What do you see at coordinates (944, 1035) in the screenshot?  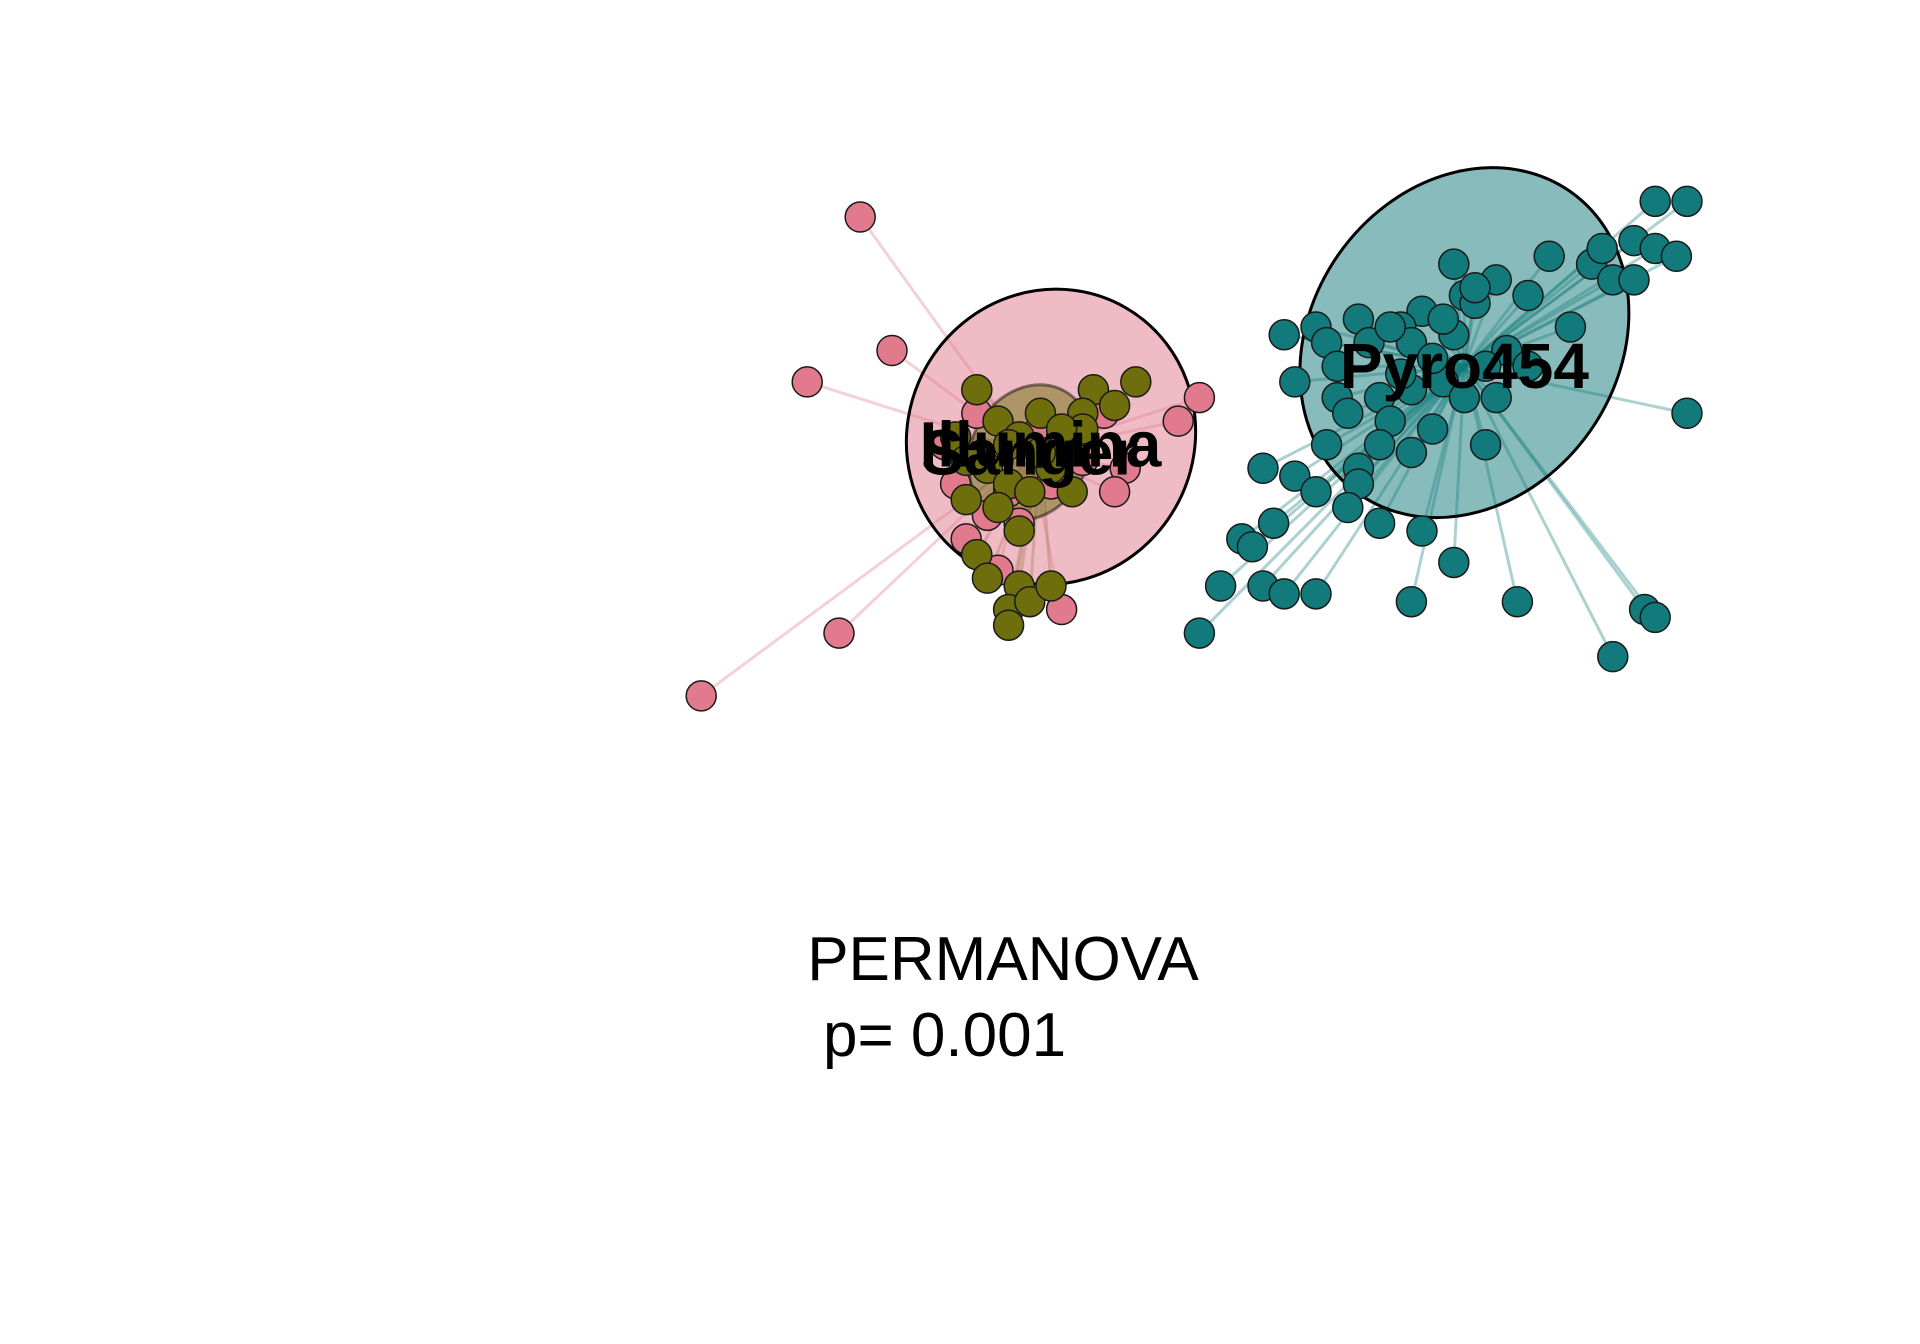 I see `permanova-pvalue: p= 0.001` at bounding box center [944, 1035].